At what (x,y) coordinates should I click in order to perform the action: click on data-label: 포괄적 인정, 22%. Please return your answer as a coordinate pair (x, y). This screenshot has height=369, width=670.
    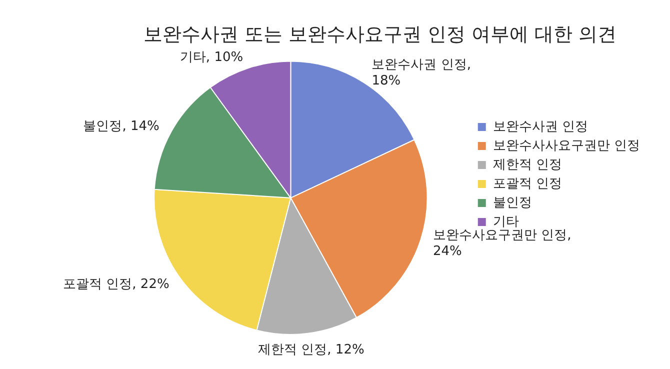
    Looking at the image, I should click on (116, 284).